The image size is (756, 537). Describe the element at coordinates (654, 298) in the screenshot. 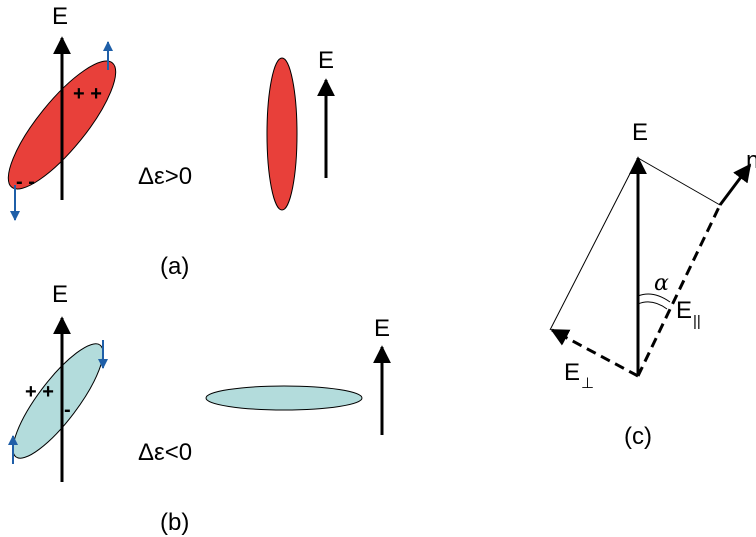

I see `angle-arc-outer` at that location.